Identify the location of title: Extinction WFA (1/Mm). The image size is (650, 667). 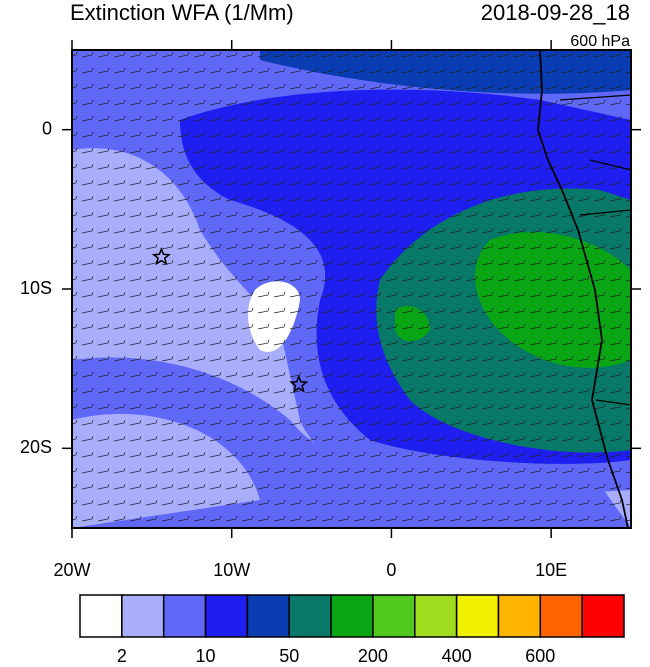
(182, 12).